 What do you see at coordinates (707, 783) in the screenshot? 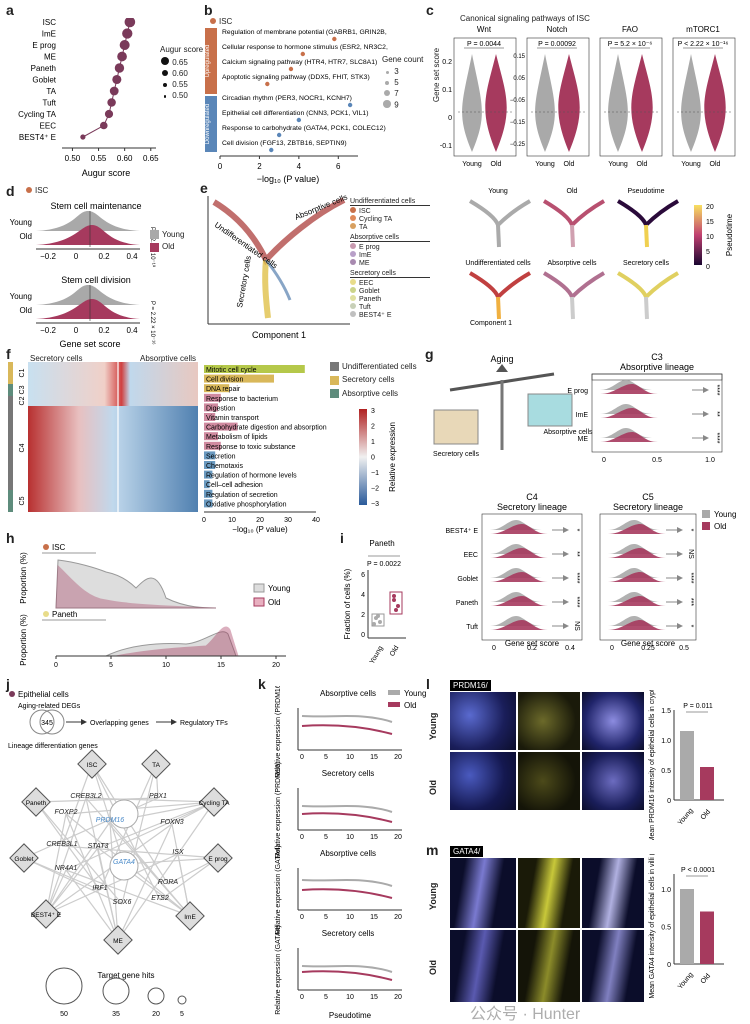
I see `bar-old` at bounding box center [707, 783].